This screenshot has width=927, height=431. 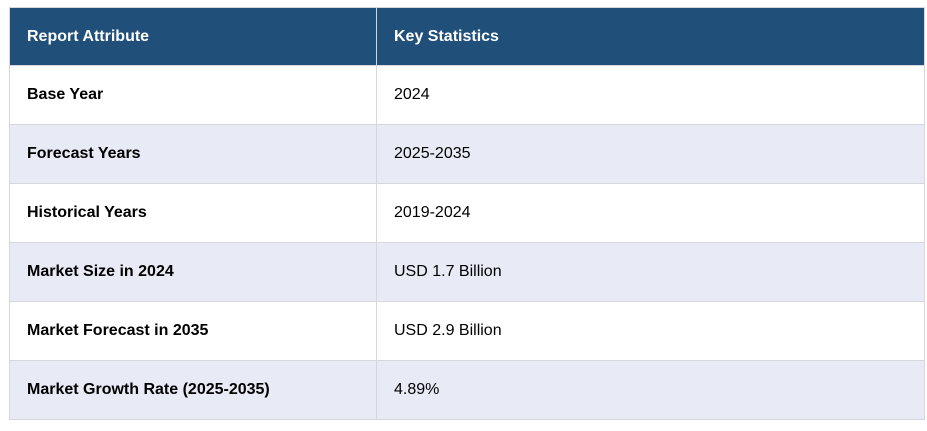 I want to click on attribute-cell: Forecast Years, so click(x=193, y=154).